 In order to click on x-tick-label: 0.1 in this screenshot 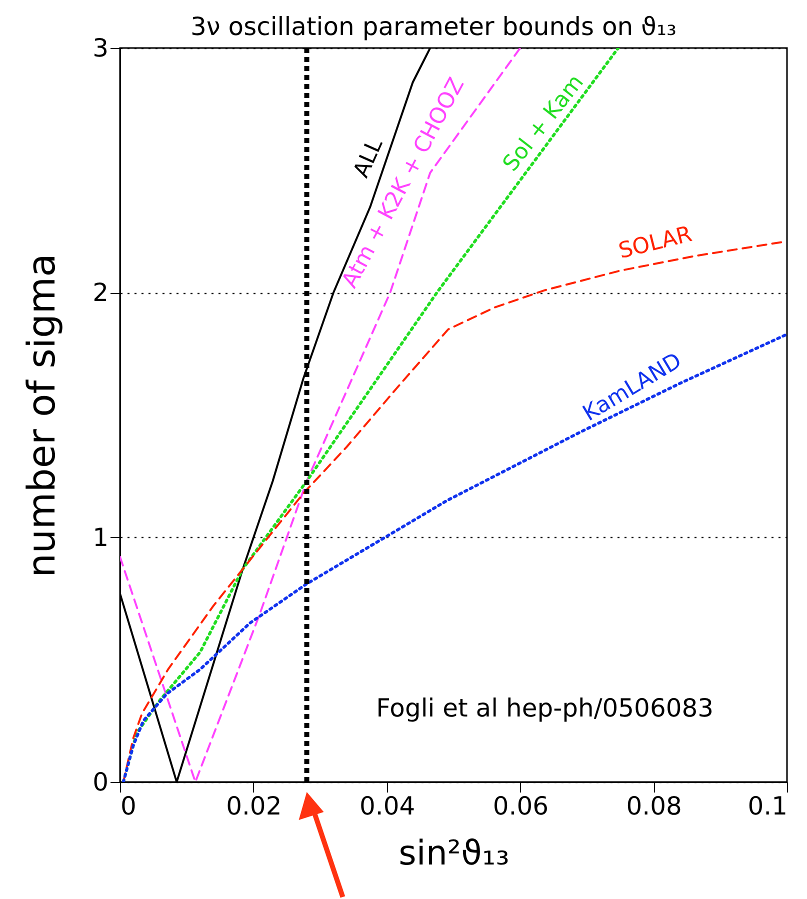, I will do `click(768, 806)`.